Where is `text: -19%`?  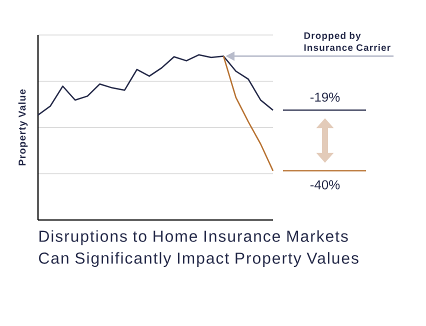 text: -19% is located at coordinates (325, 97).